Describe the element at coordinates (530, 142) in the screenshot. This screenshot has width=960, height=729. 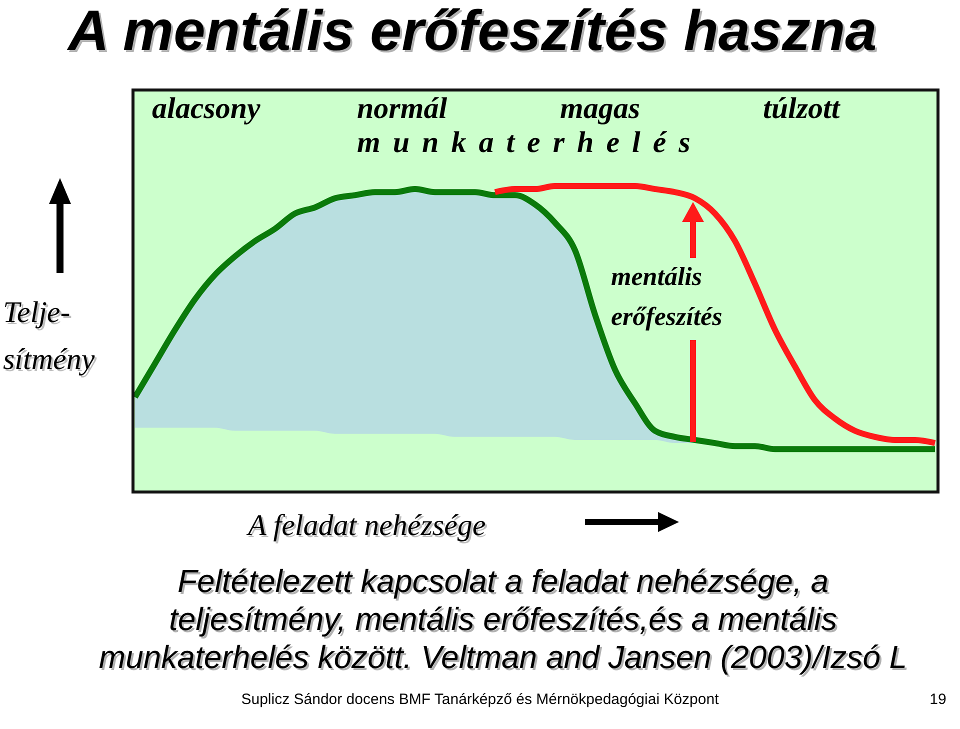
I see `text: munkaterhelés` at that location.